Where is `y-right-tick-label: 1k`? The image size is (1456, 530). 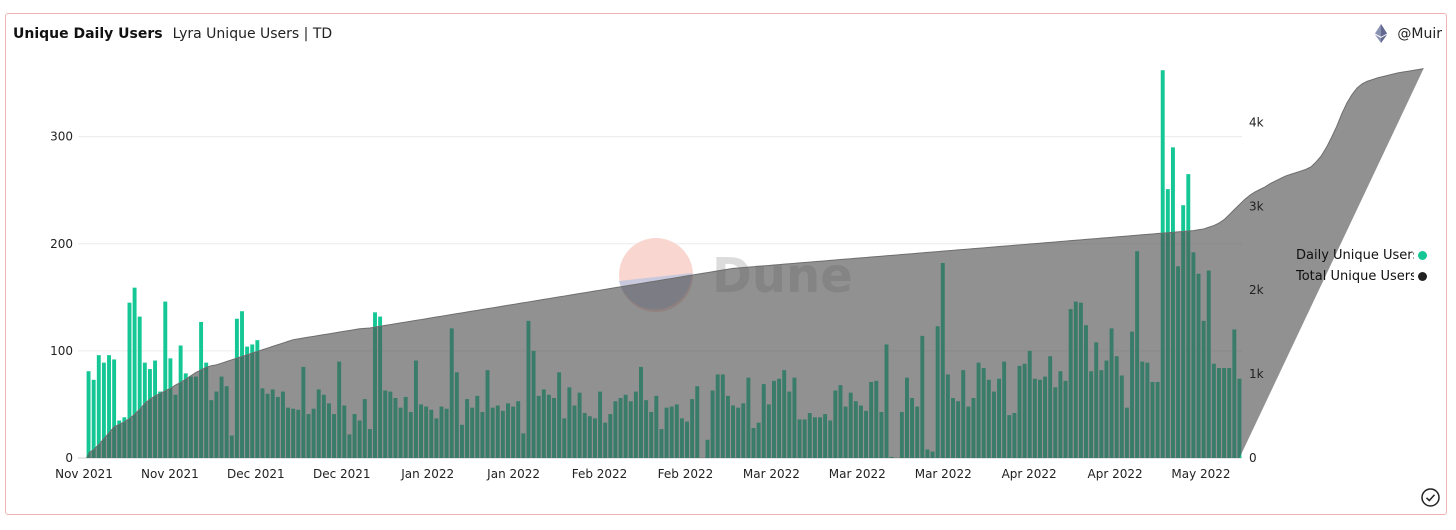
y-right-tick-label: 1k is located at coordinates (1256, 374).